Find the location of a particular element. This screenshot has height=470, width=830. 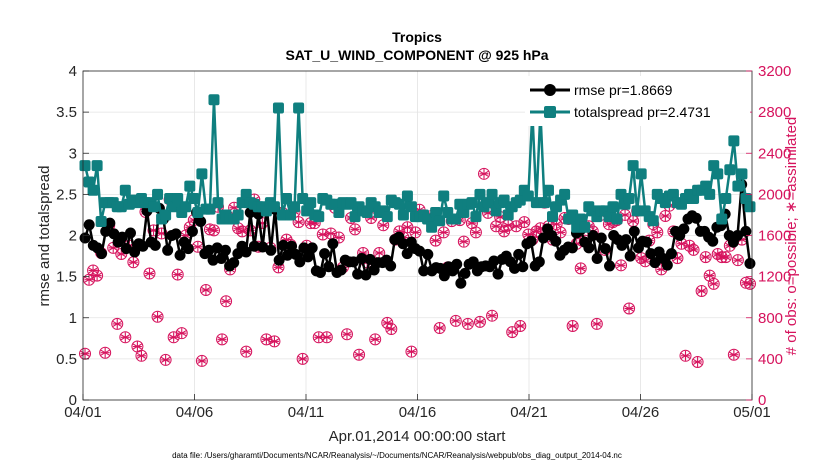

x-tick-label: 05/01 is located at coordinates (752, 412).